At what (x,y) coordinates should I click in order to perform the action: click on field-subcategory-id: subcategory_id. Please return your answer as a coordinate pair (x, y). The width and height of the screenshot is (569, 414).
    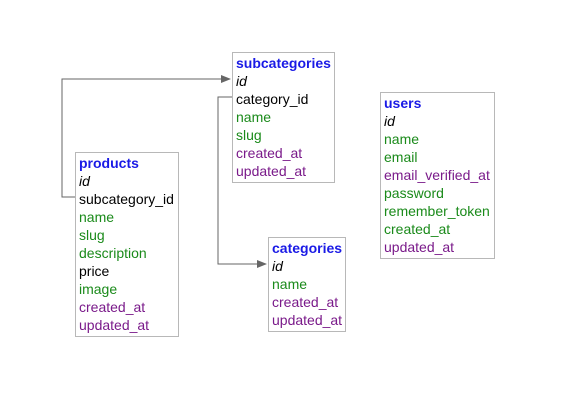
    Looking at the image, I should click on (126, 199).